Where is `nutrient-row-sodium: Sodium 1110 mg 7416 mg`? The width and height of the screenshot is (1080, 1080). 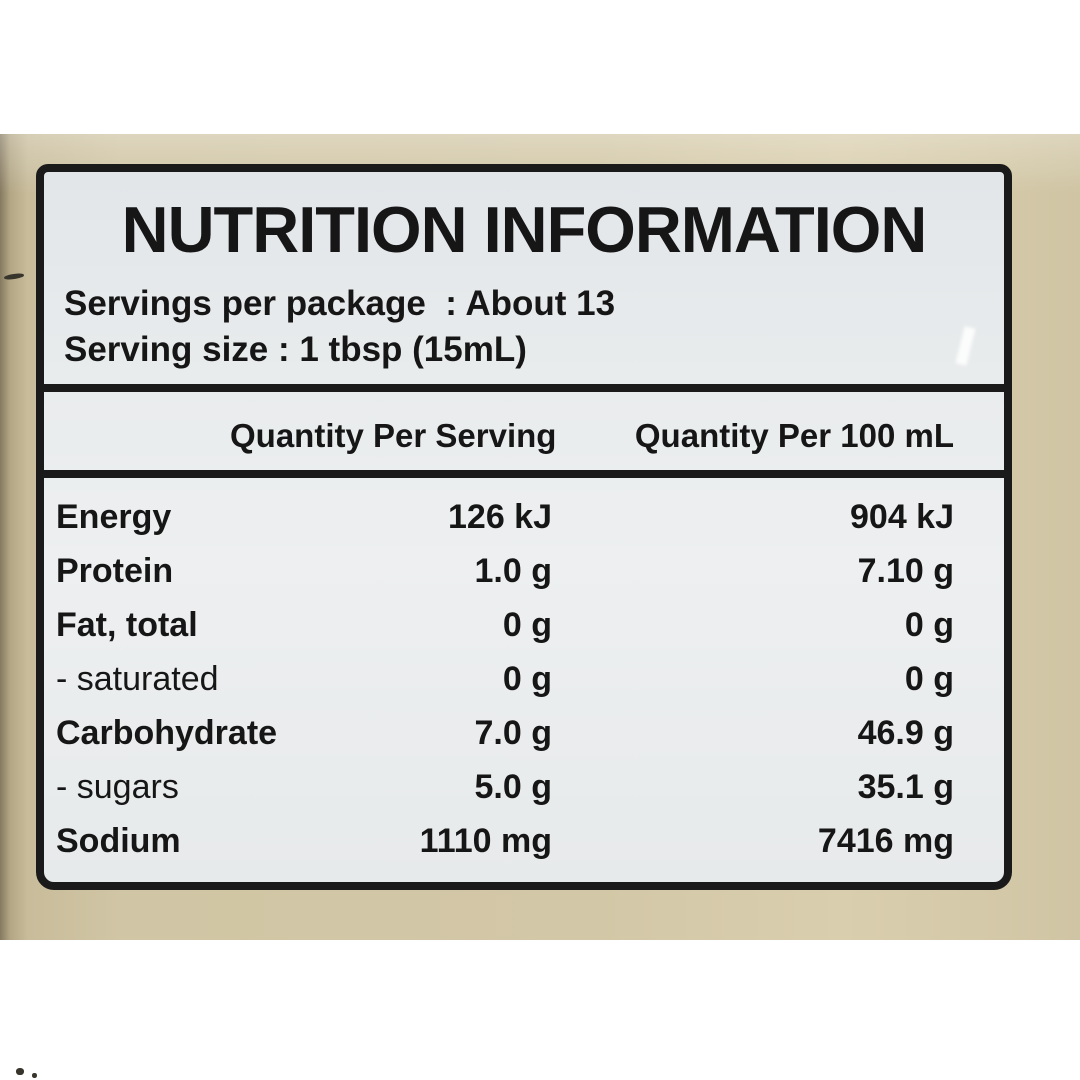 nutrient-row-sodium: Sodium 1110 mg 7416 mg is located at coordinates (524, 841).